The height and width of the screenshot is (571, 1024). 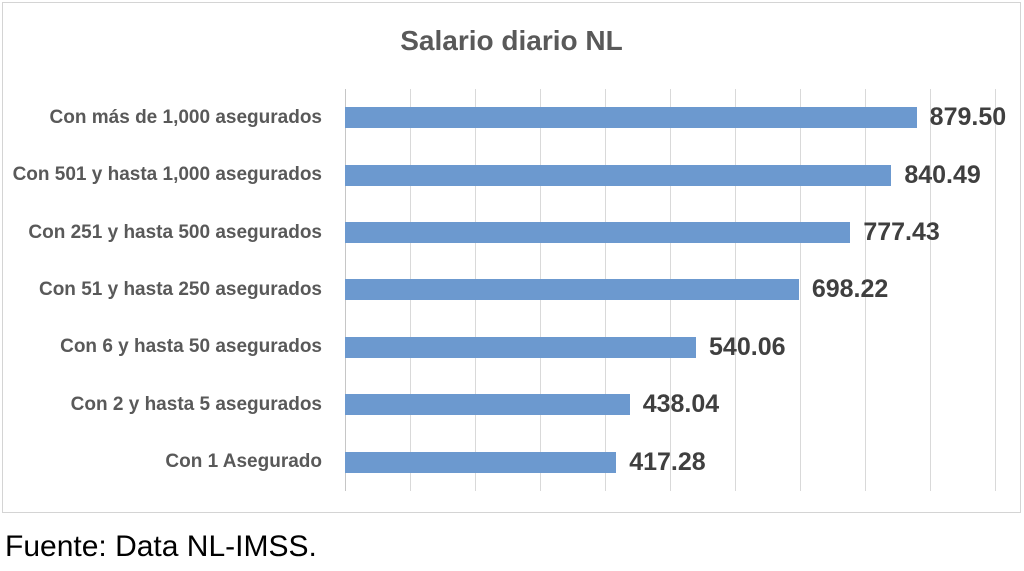 What do you see at coordinates (747, 346) in the screenshot?
I see `value-label: 540.06` at bounding box center [747, 346].